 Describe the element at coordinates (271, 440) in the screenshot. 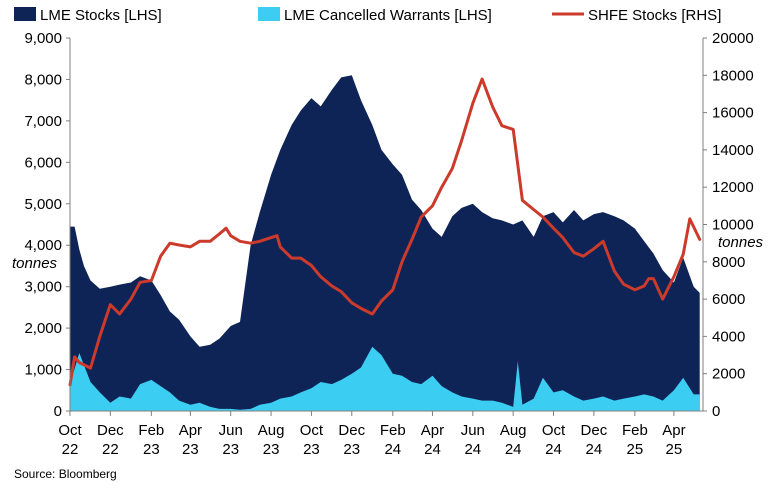

I see `x-tick-label: Aug 23` at that location.